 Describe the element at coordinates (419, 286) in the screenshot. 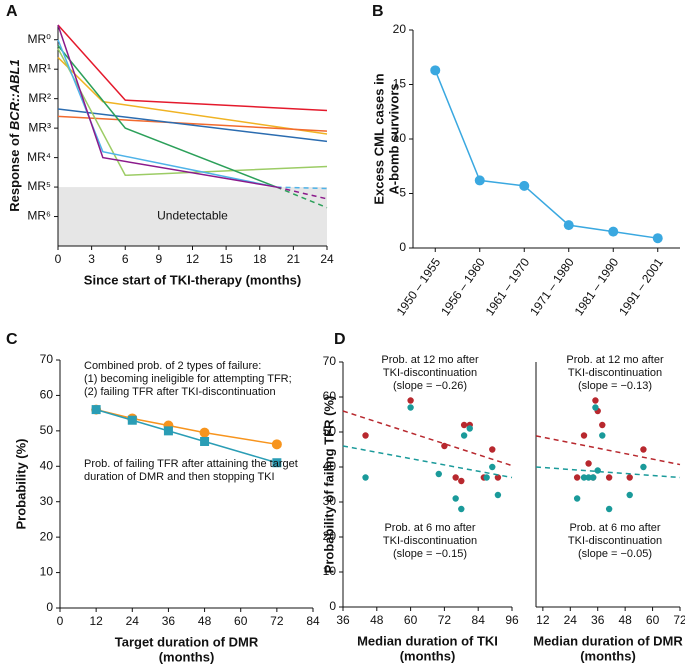

I see `x-tick-label: 1950 – 1955` at that location.